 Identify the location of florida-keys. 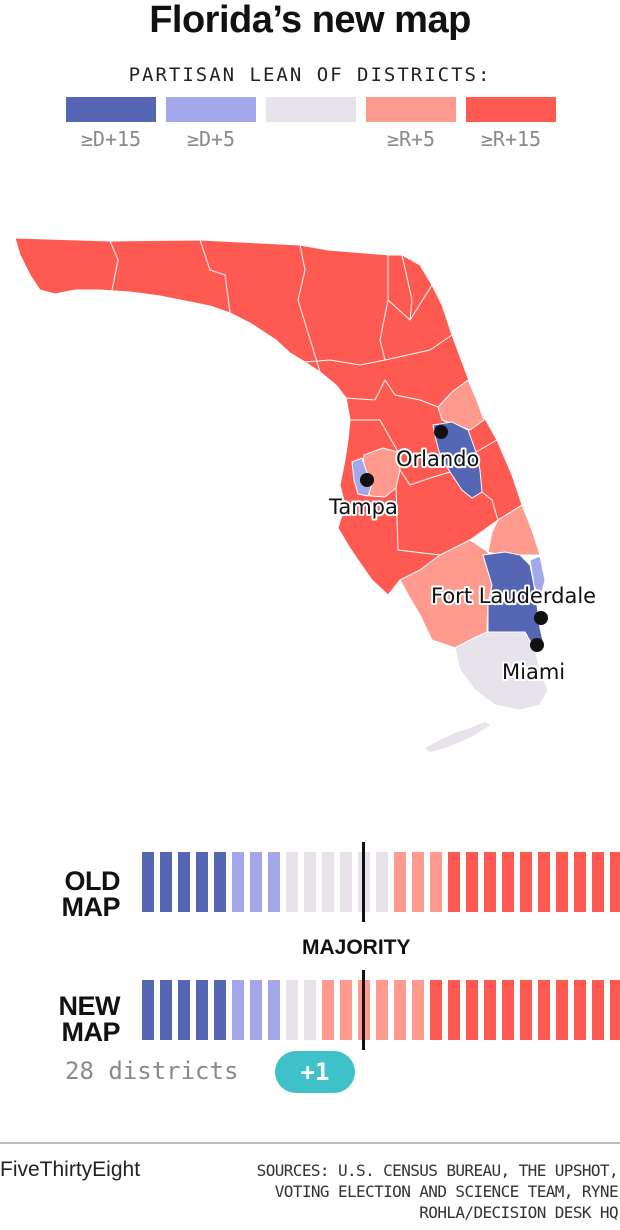
(457, 737).